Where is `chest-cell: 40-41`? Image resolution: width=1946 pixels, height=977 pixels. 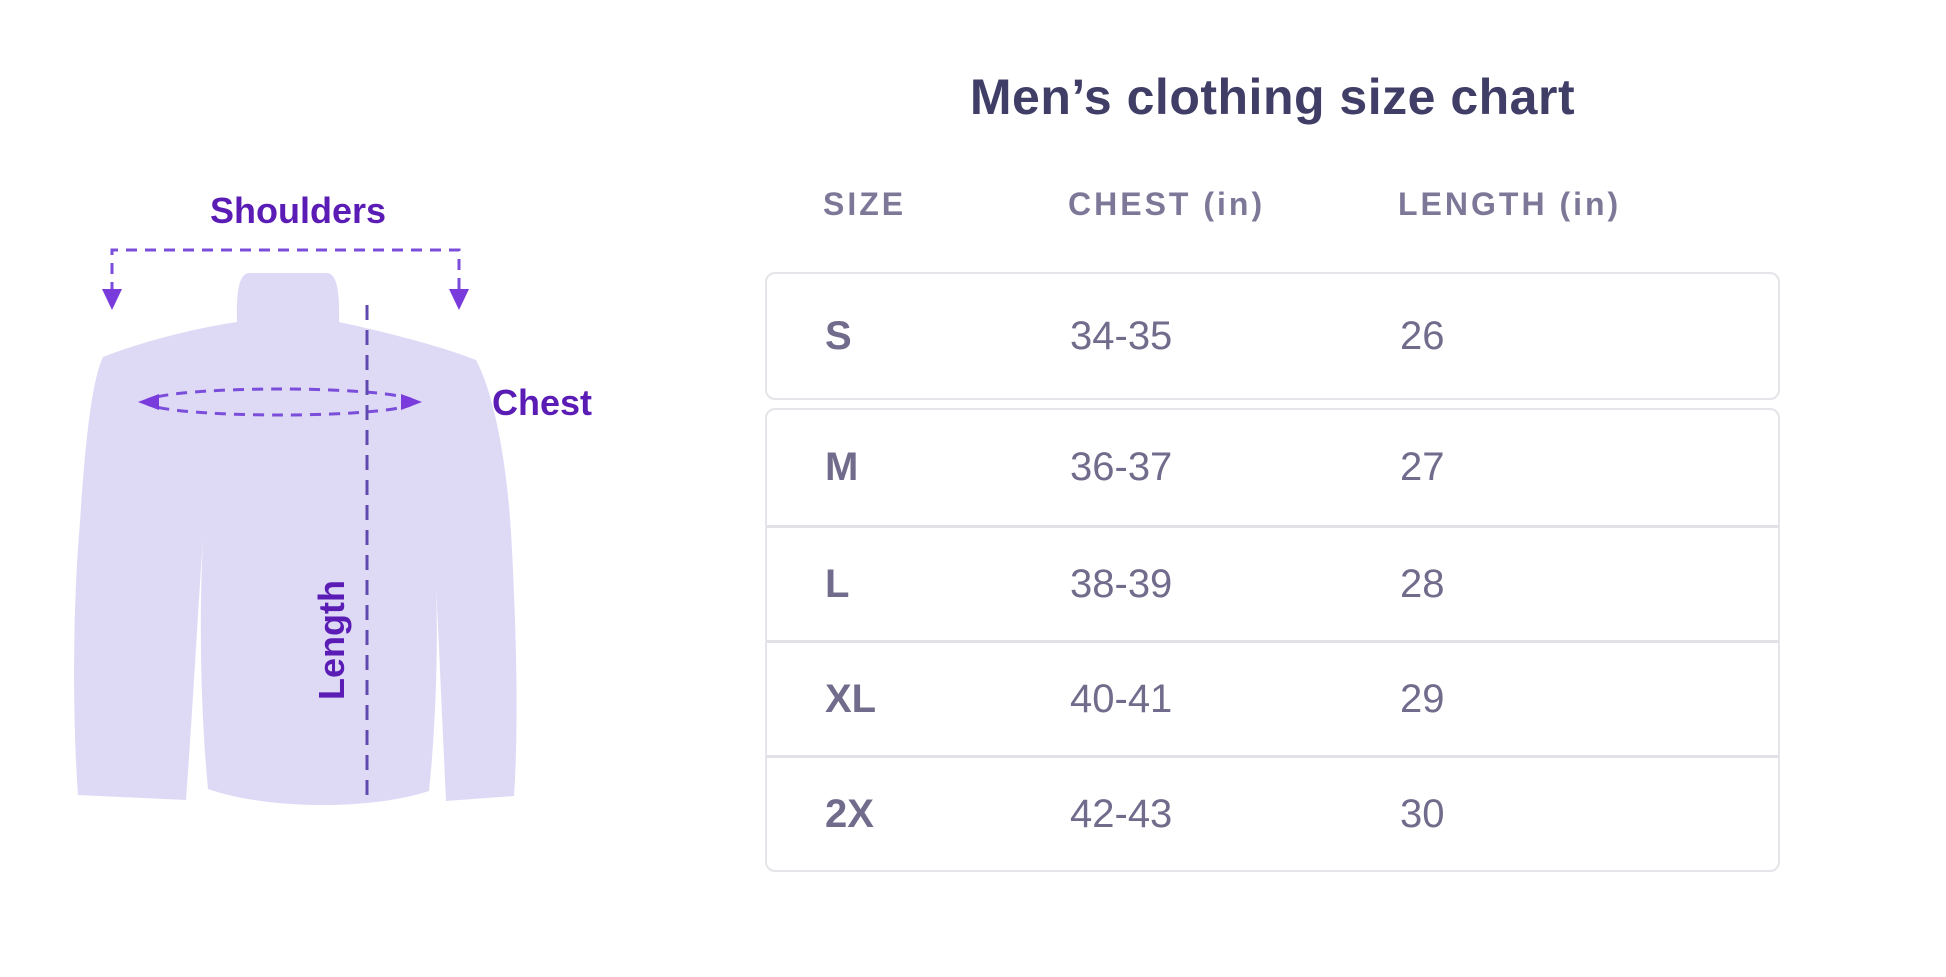 chest-cell: 40-41 is located at coordinates (1121, 698).